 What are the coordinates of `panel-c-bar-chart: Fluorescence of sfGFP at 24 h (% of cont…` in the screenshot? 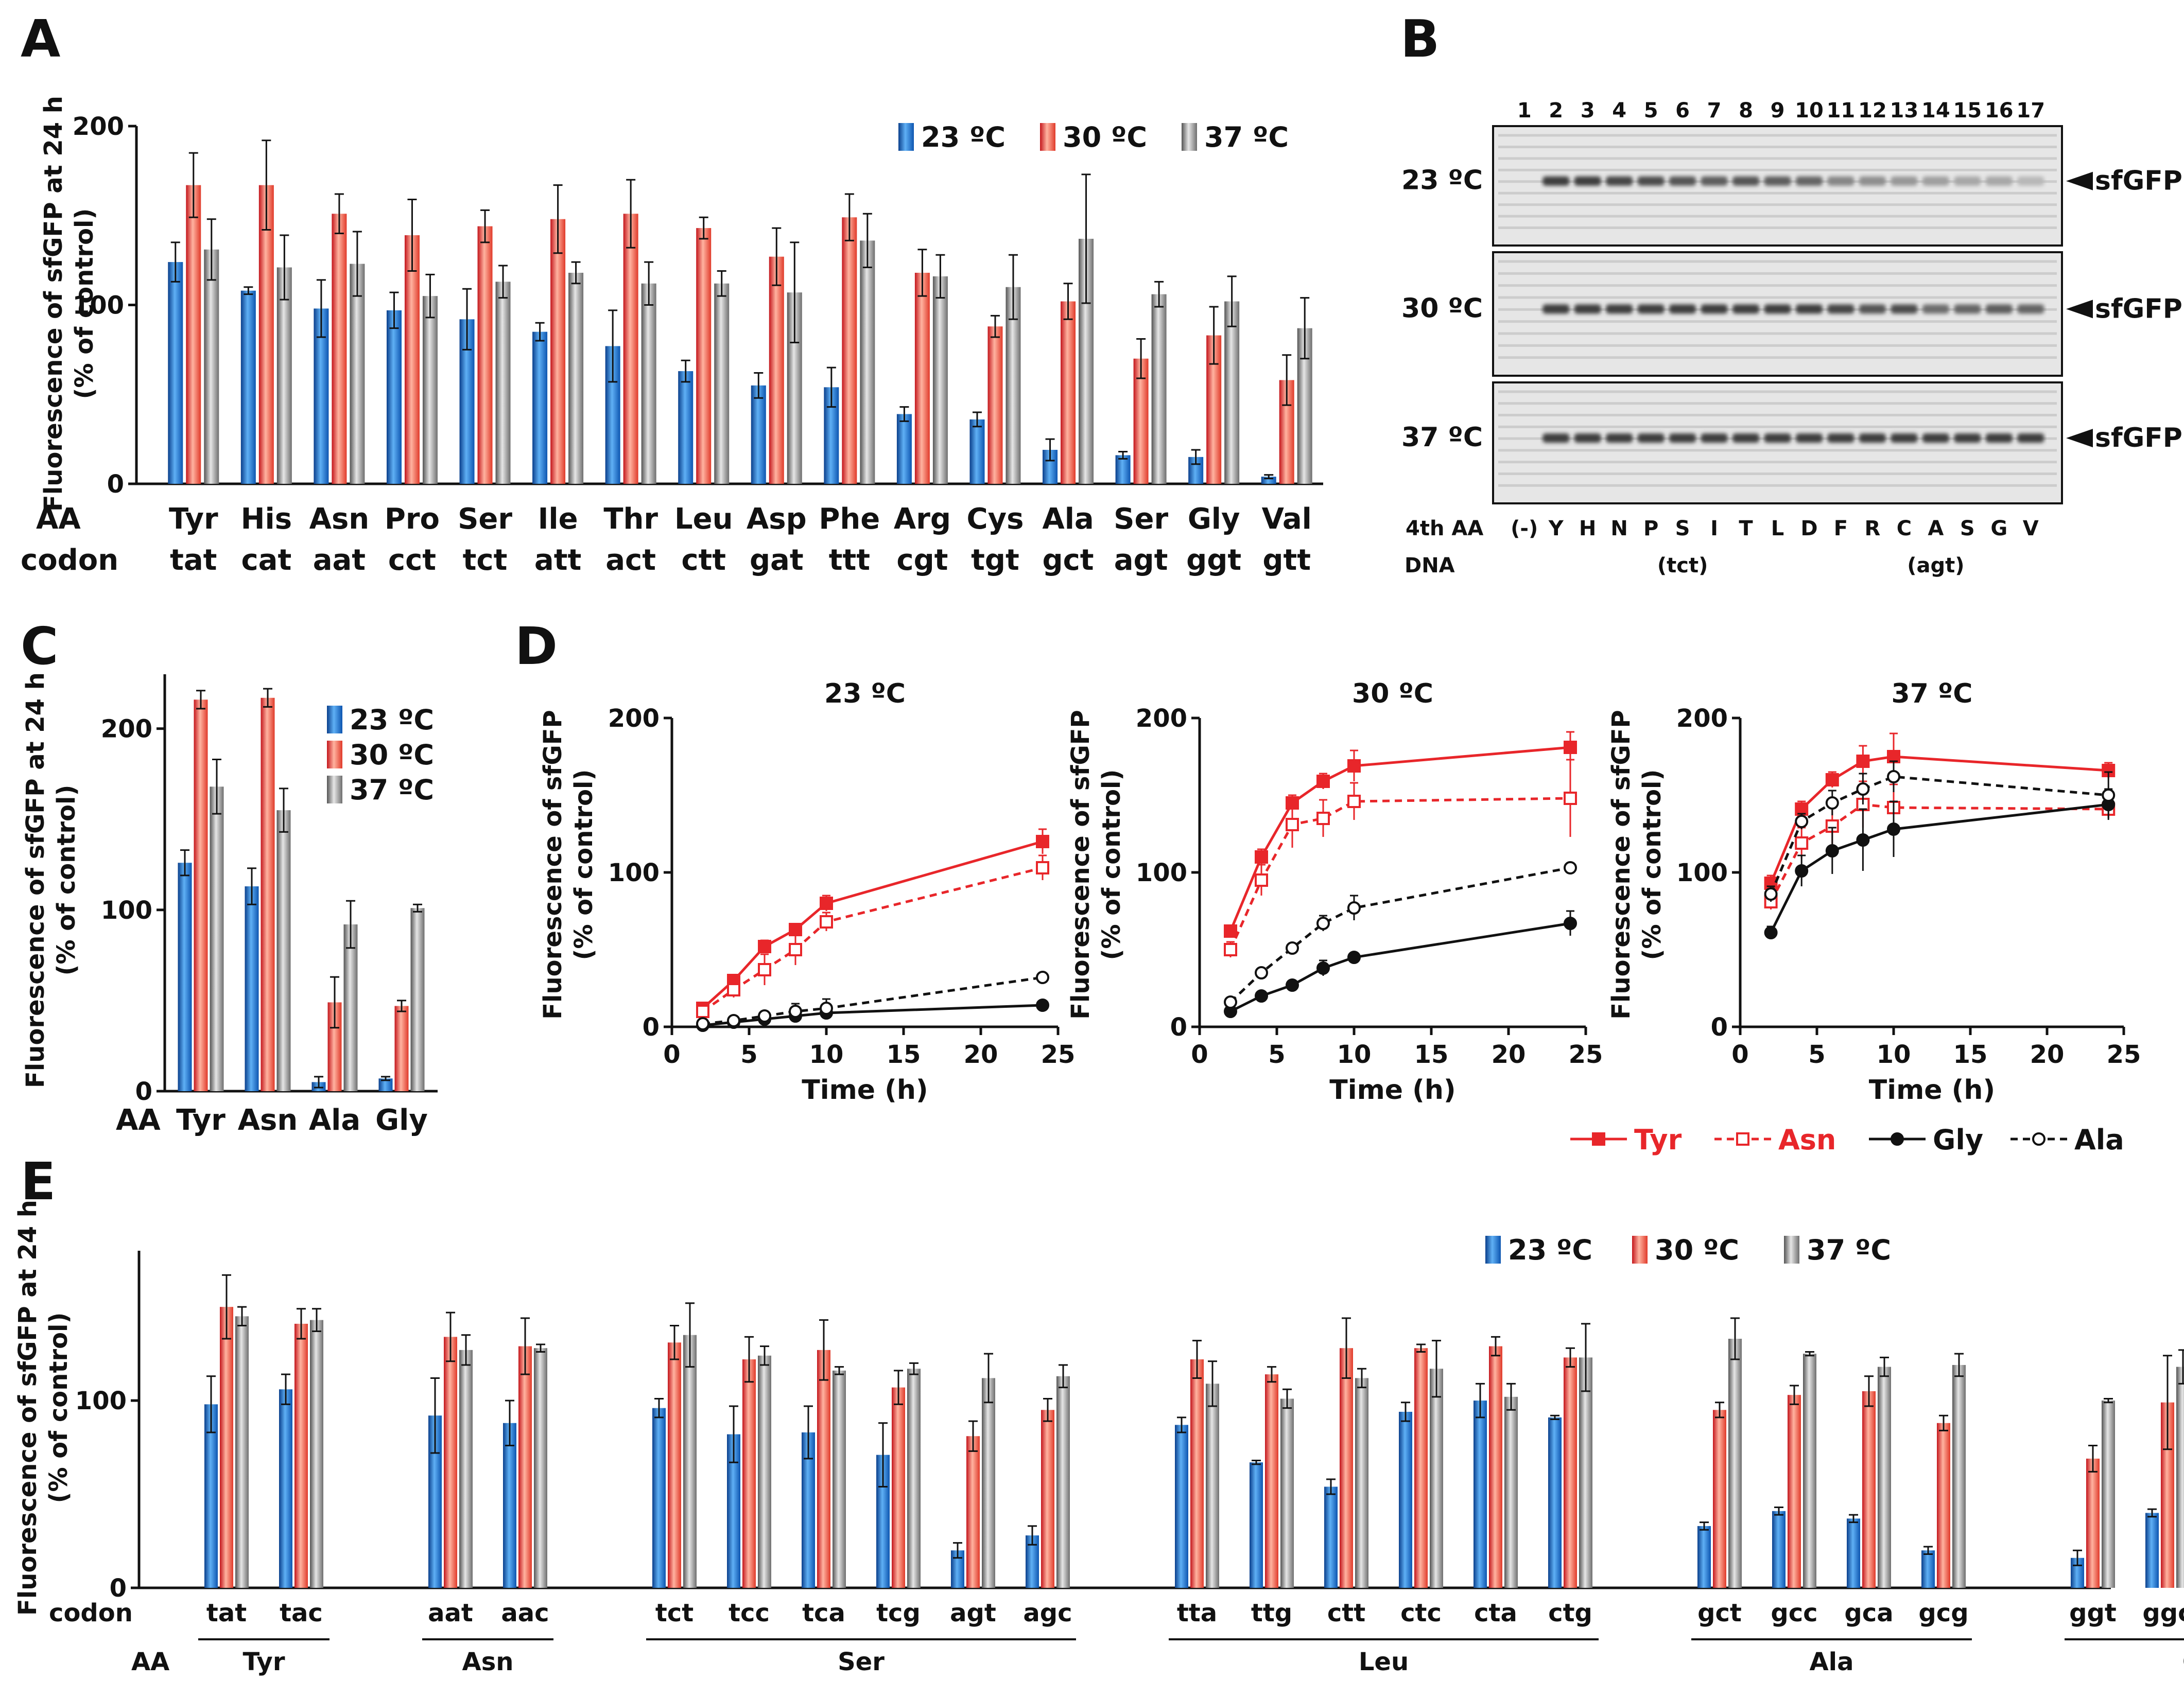 It's located at (229, 905).